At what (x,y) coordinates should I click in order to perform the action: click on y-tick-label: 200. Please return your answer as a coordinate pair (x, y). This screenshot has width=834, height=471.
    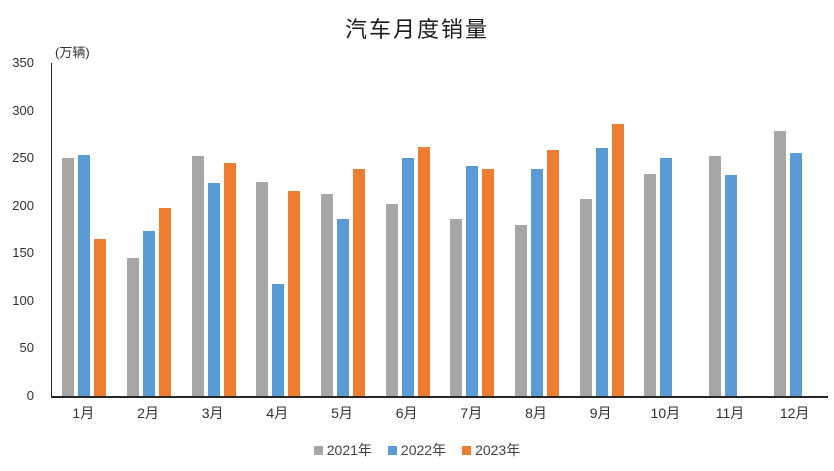
    Looking at the image, I should click on (23, 205).